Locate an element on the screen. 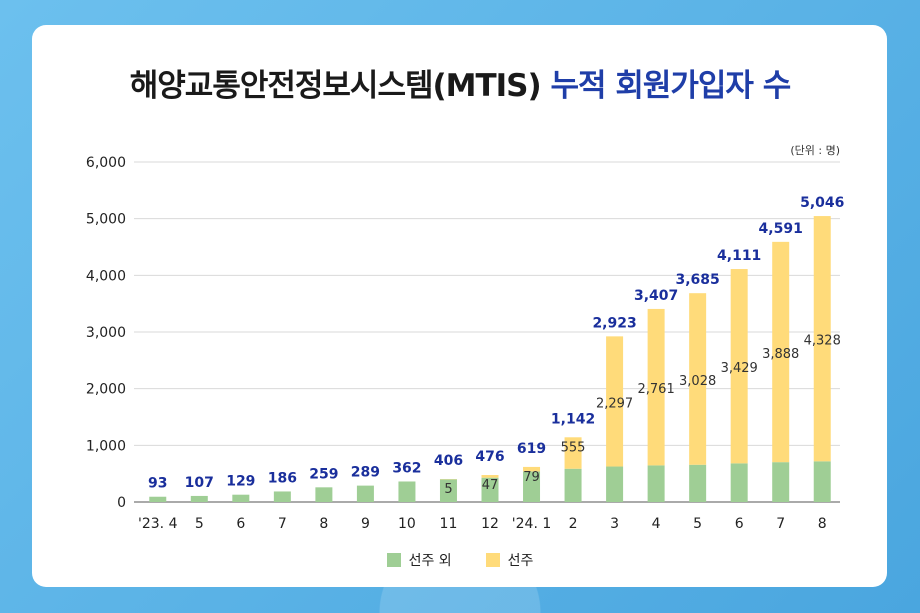  crew-value-label: 4,328 is located at coordinates (822, 341).